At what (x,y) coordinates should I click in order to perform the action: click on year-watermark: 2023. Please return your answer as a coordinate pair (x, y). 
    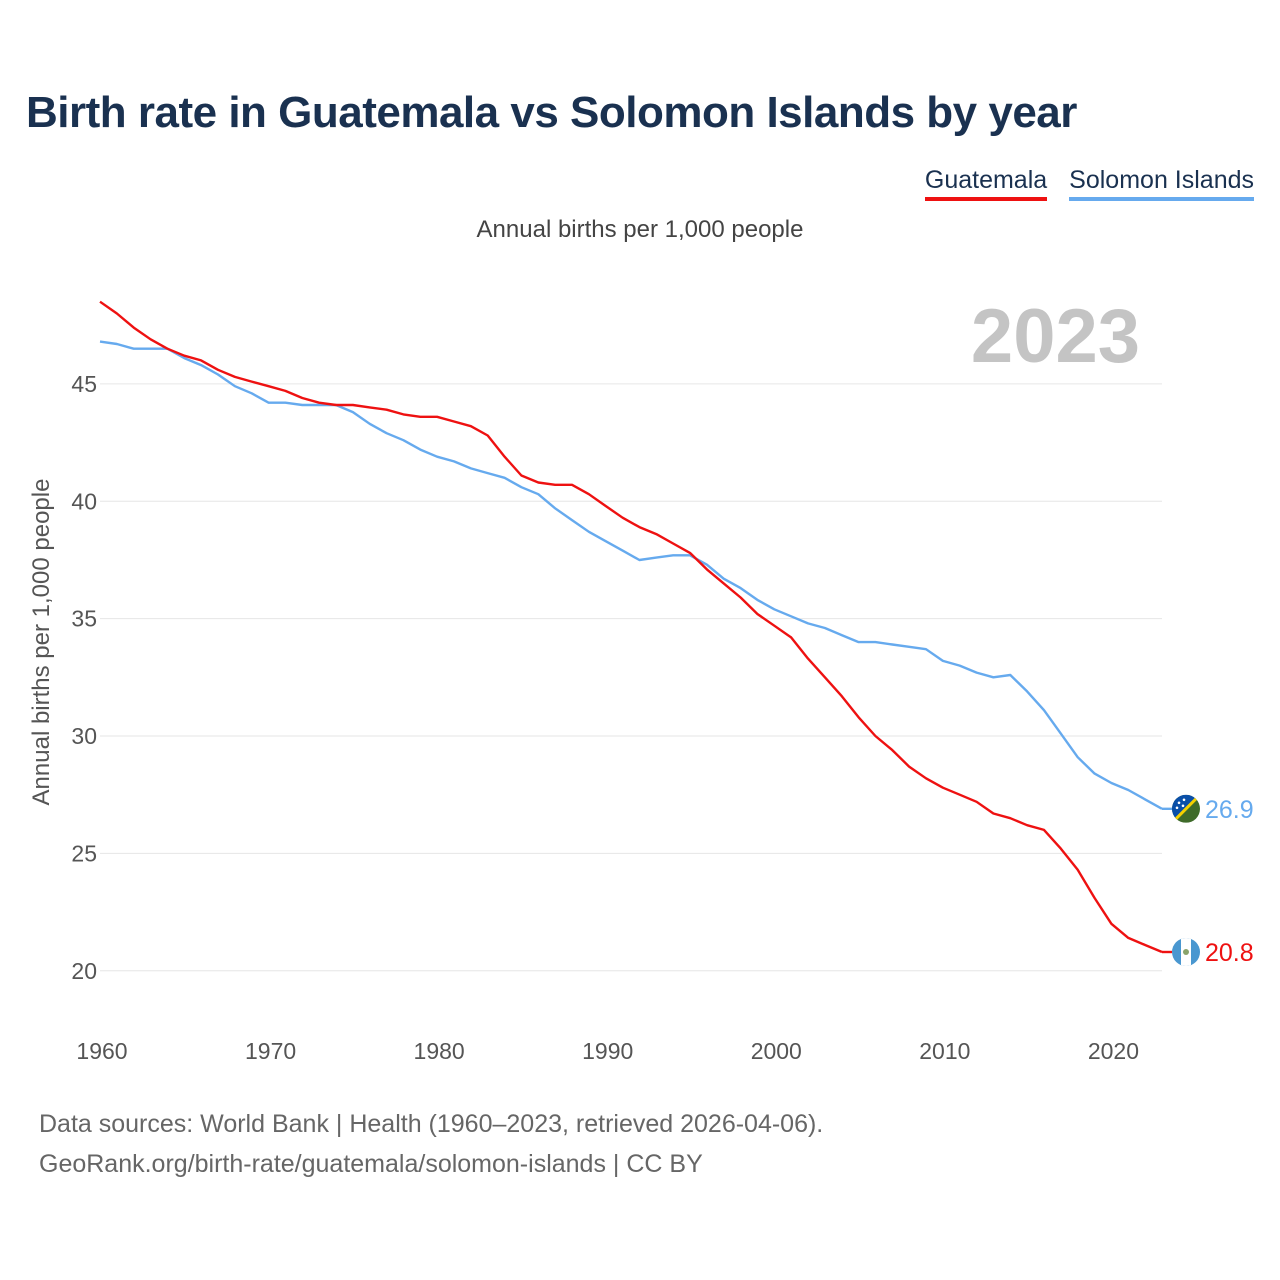
    Looking at the image, I should click on (1055, 336).